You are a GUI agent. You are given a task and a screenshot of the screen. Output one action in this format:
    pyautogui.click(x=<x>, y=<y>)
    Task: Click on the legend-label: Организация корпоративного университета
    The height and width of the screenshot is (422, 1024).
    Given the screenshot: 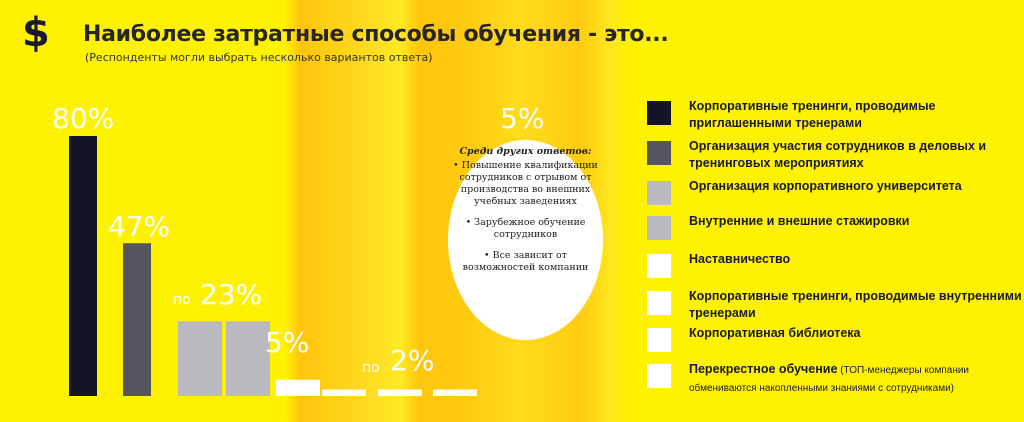 What is the action you would take?
    pyautogui.click(x=856, y=186)
    